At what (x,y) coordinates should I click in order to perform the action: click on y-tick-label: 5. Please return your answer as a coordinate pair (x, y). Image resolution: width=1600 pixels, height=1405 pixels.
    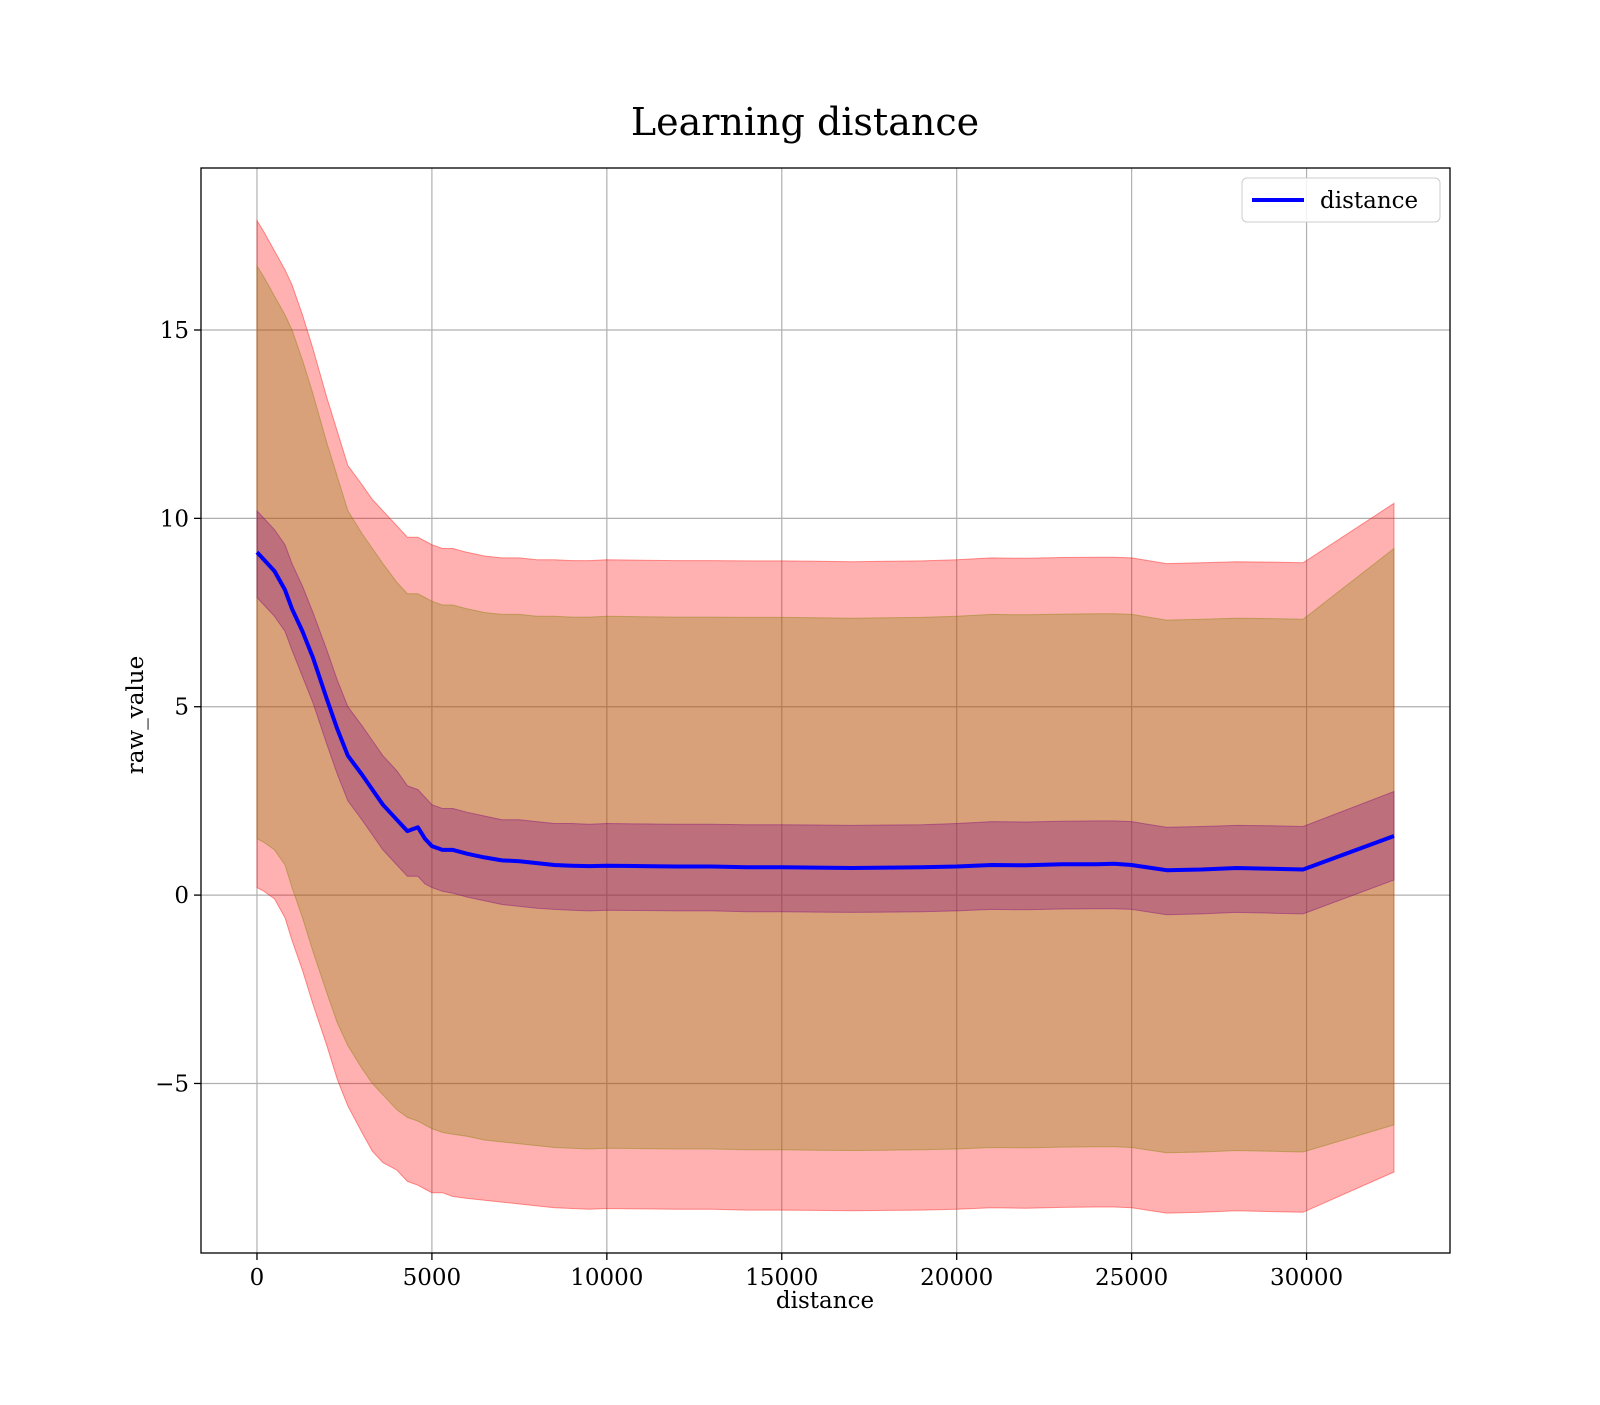
    Looking at the image, I should click on (181, 708).